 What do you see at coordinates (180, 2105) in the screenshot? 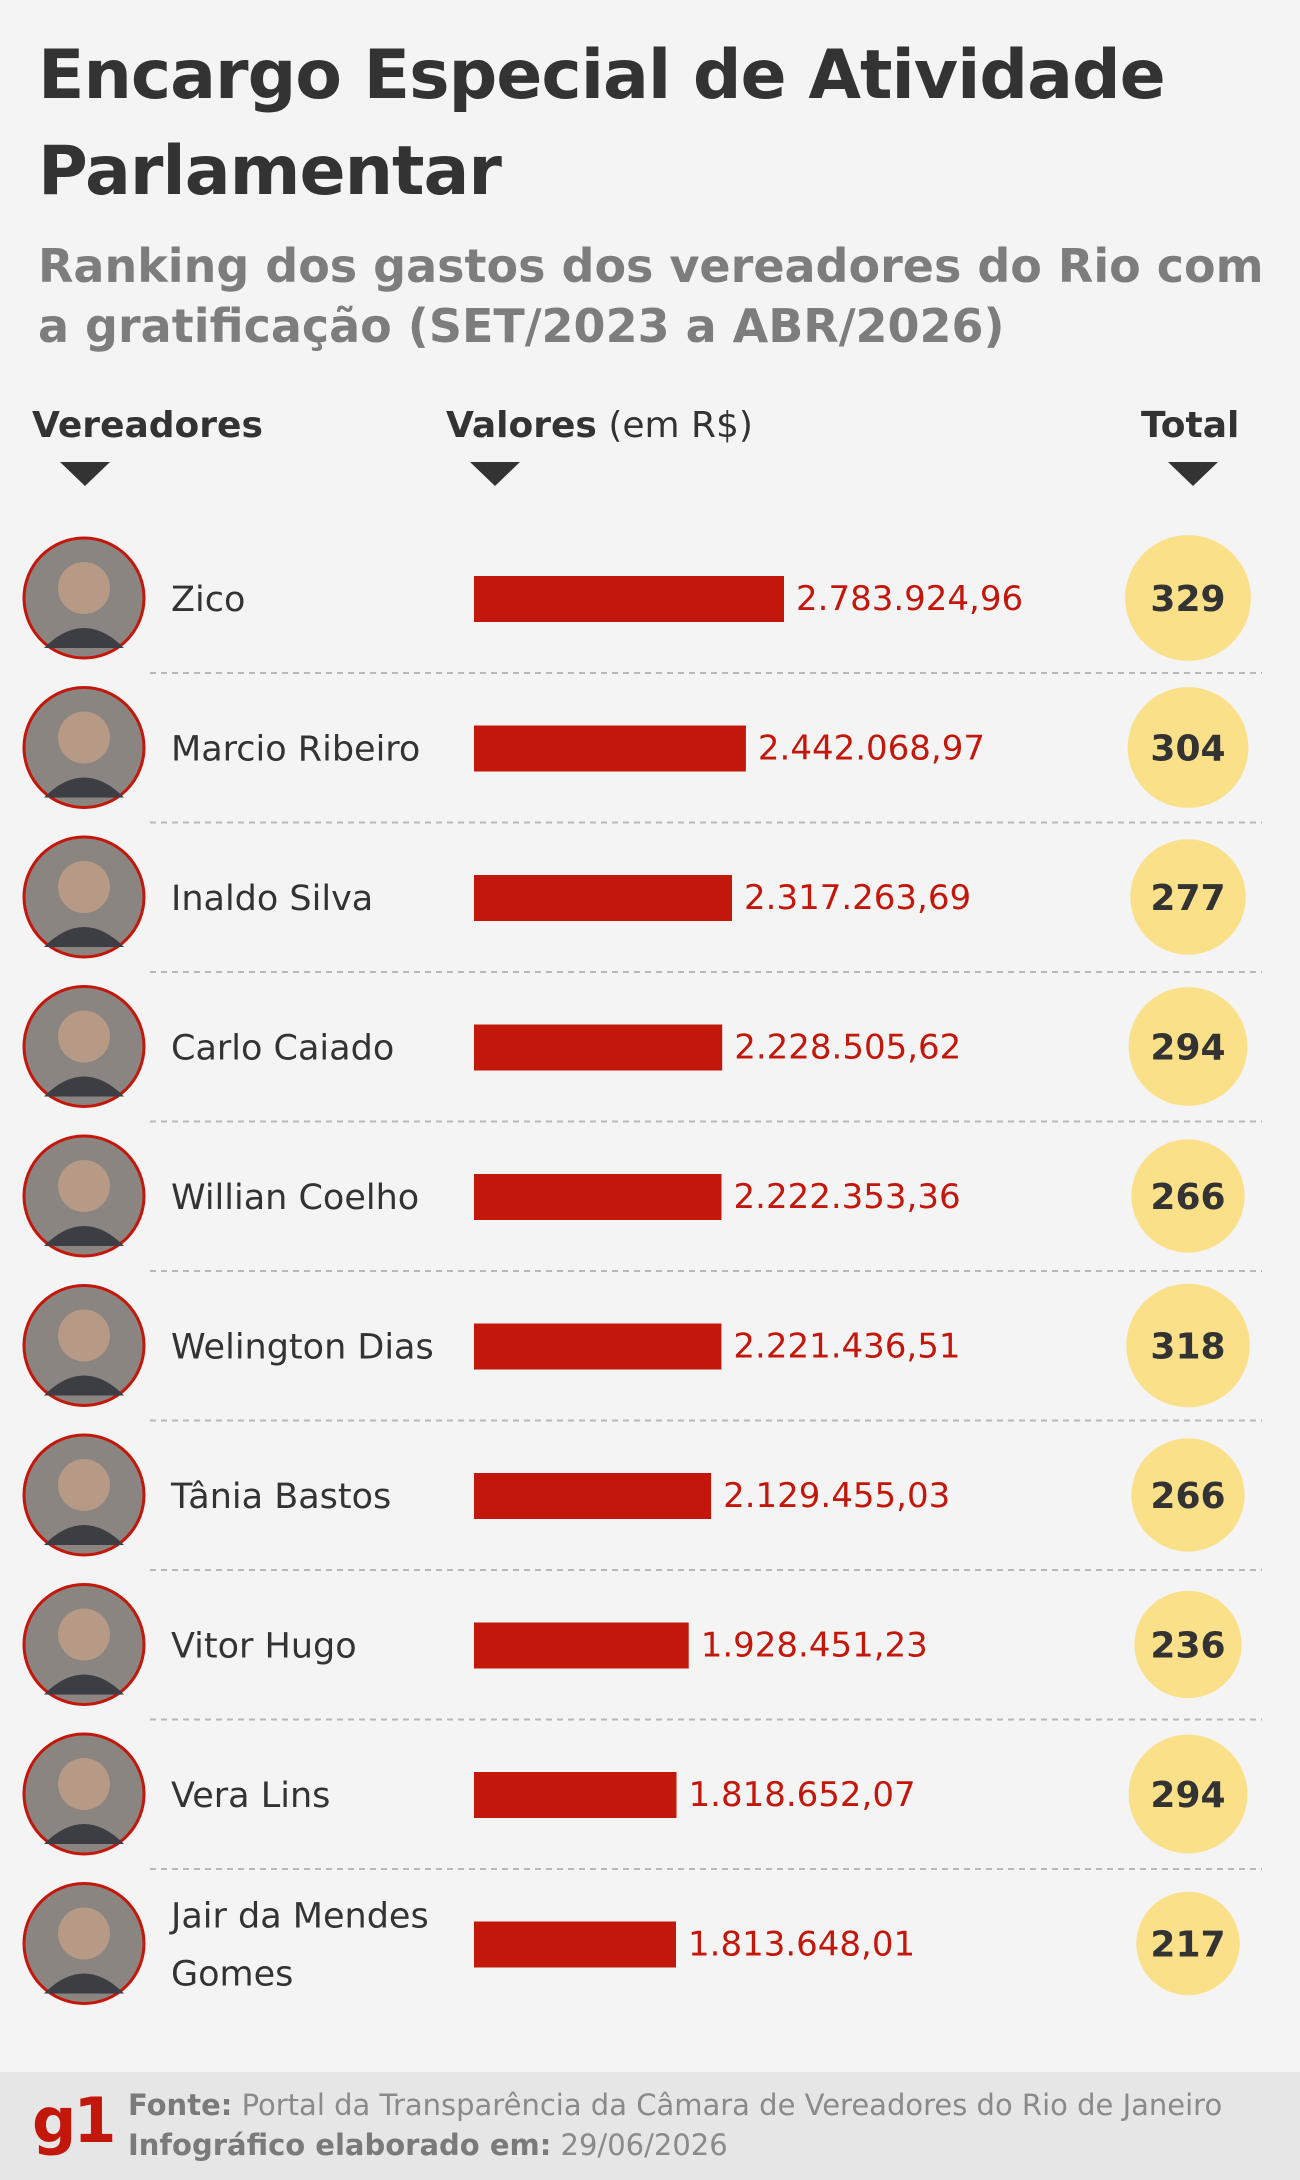
I see `source-label: Fonte:` at bounding box center [180, 2105].